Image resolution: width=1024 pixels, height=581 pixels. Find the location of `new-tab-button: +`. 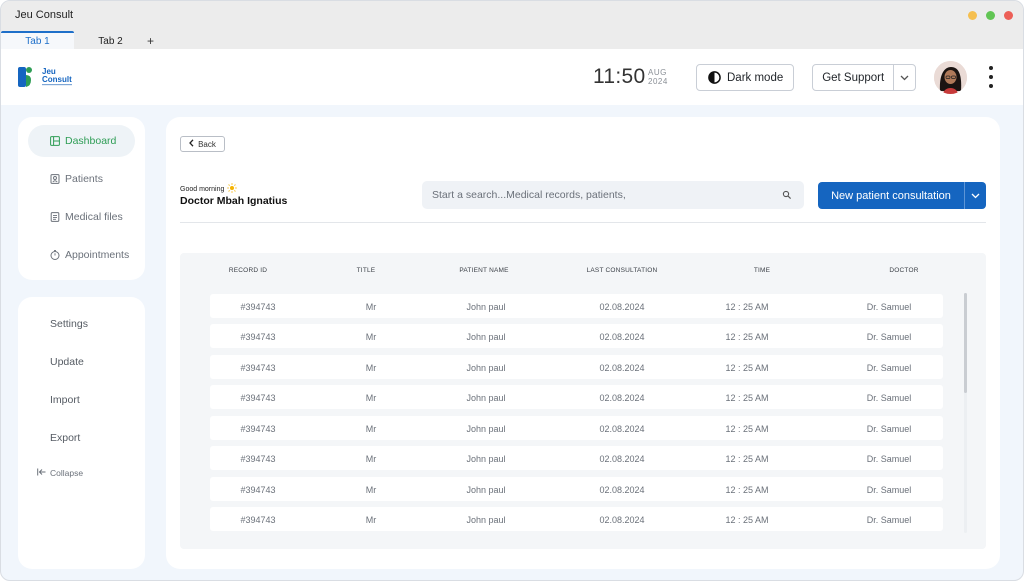

new-tab-button: + is located at coordinates (151, 41).